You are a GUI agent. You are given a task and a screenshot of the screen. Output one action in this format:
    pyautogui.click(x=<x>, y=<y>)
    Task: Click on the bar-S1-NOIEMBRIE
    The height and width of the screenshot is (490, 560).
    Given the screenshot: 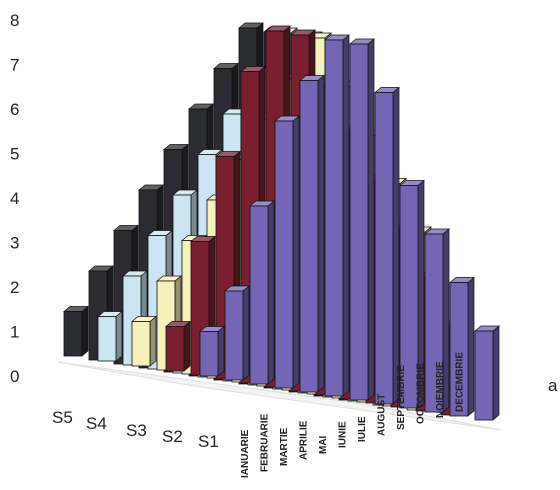 What is the action you would take?
    pyautogui.click(x=462, y=346)
    